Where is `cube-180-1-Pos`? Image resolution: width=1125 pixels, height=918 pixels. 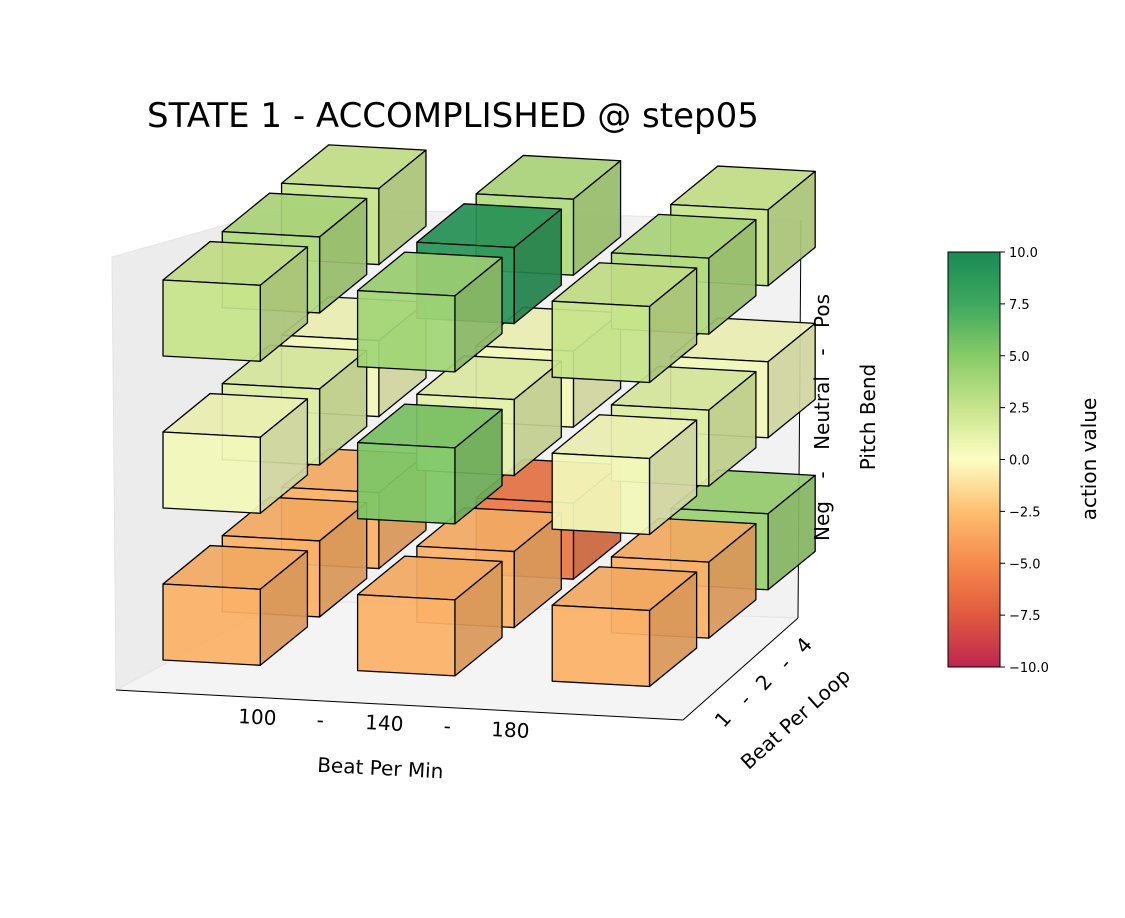 cube-180-1-Pos is located at coordinates (624, 323).